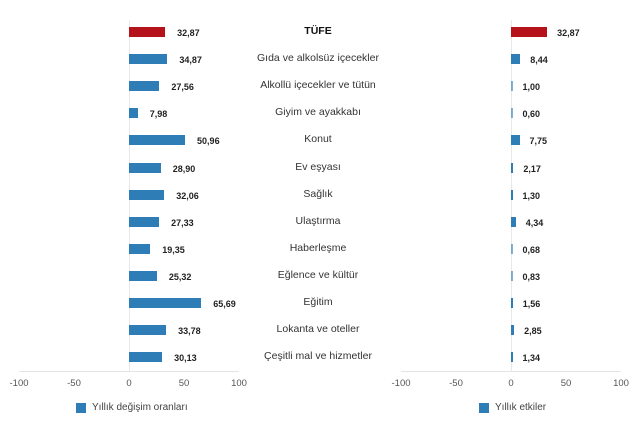  Describe the element at coordinates (534, 222) in the screenshot. I see `right-value-label: 4,34` at that location.